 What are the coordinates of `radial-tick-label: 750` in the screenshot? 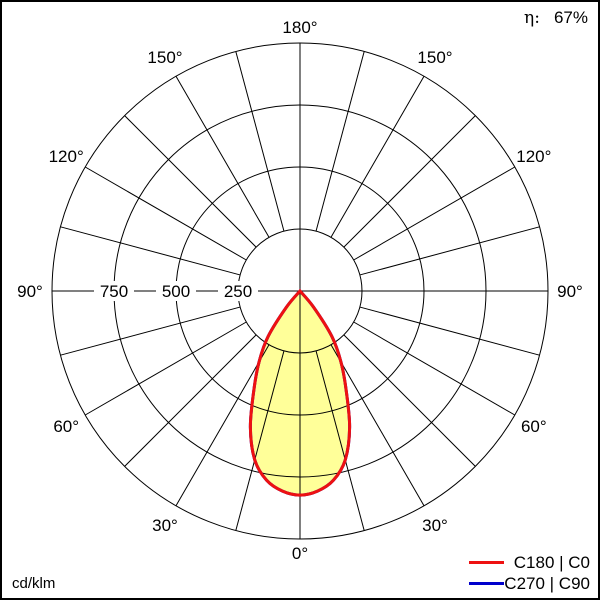 It's located at (114, 291).